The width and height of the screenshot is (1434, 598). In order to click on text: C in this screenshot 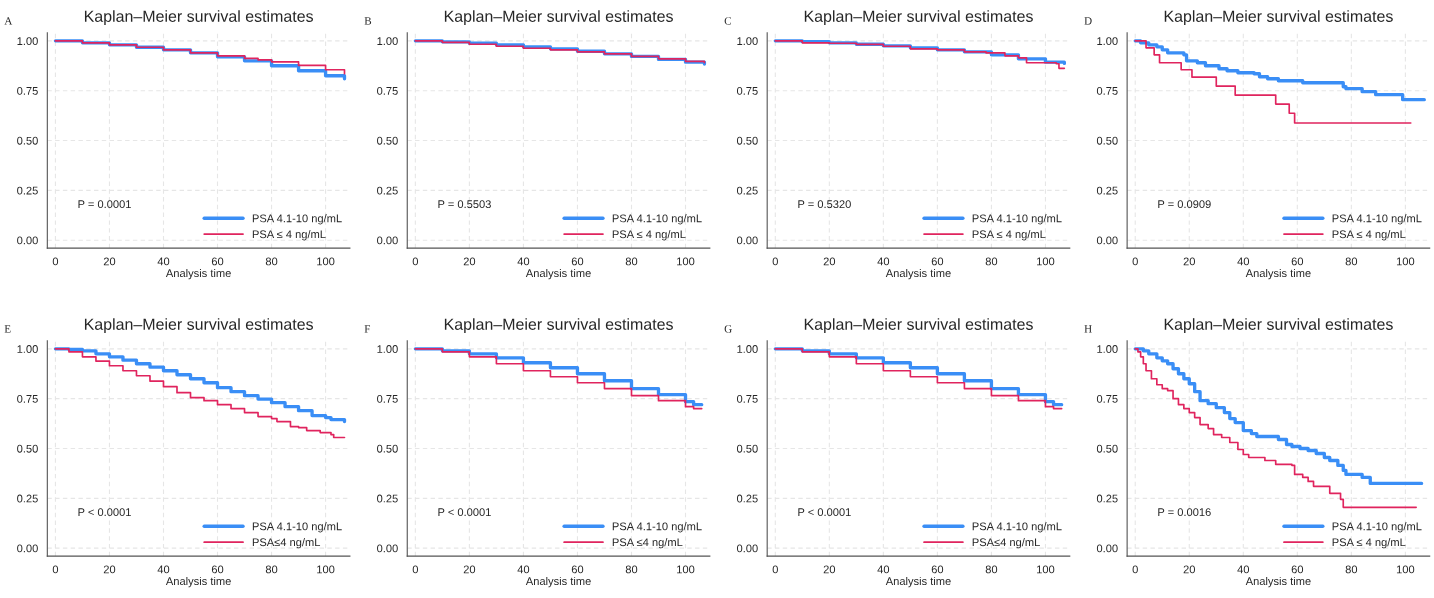, I will do `click(727, 21)`.